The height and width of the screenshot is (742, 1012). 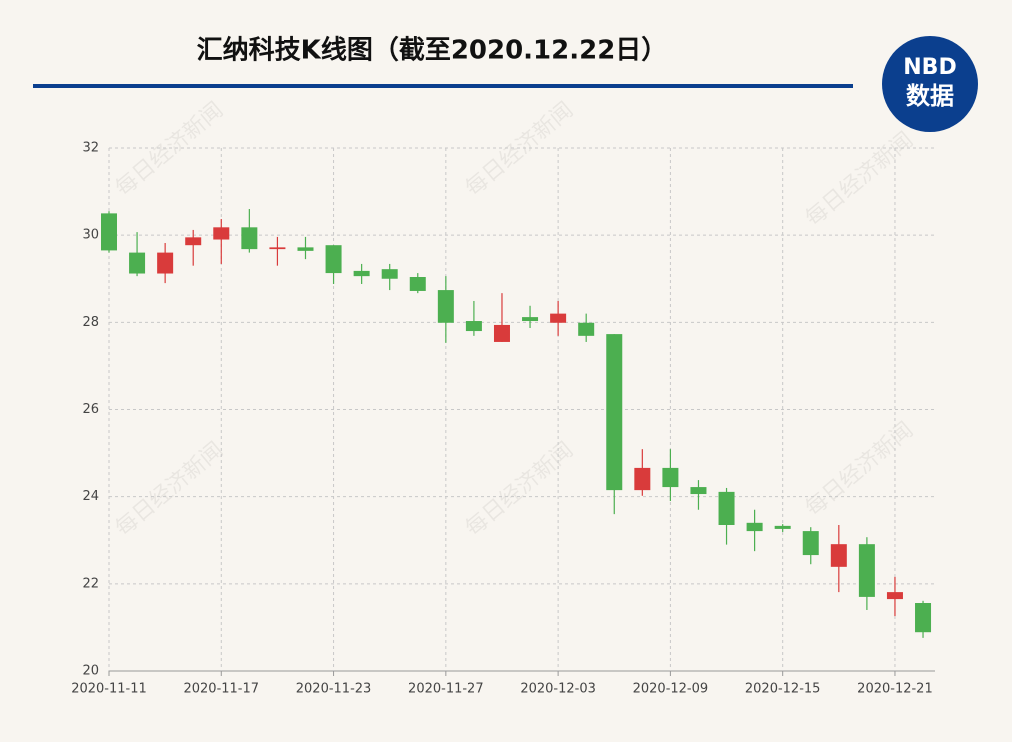 What do you see at coordinates (90, 235) in the screenshot?
I see `y-tick-label: 30` at bounding box center [90, 235].